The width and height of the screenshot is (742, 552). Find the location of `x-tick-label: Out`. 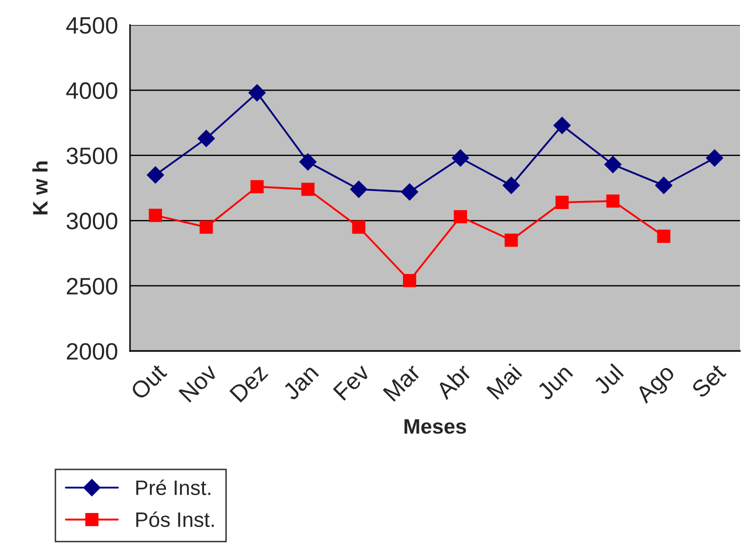

x-tick-label: Out is located at coordinates (149, 381).